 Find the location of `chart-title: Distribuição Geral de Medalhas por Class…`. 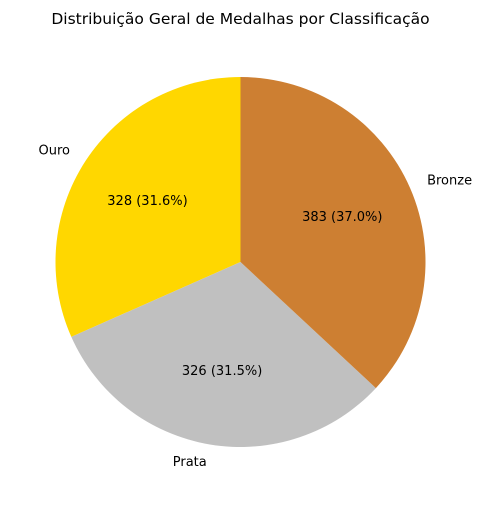

chart-title: Distribuição Geral de Medalhas por Class… is located at coordinates (240, 19).